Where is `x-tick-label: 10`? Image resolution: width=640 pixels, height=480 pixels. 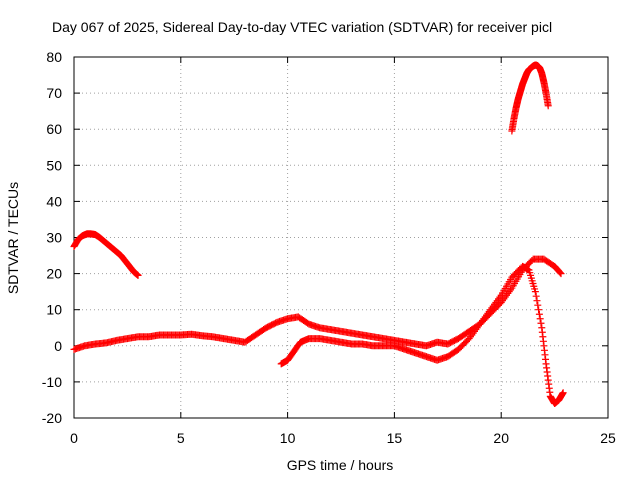 x-tick-label: 10 is located at coordinates (288, 438).